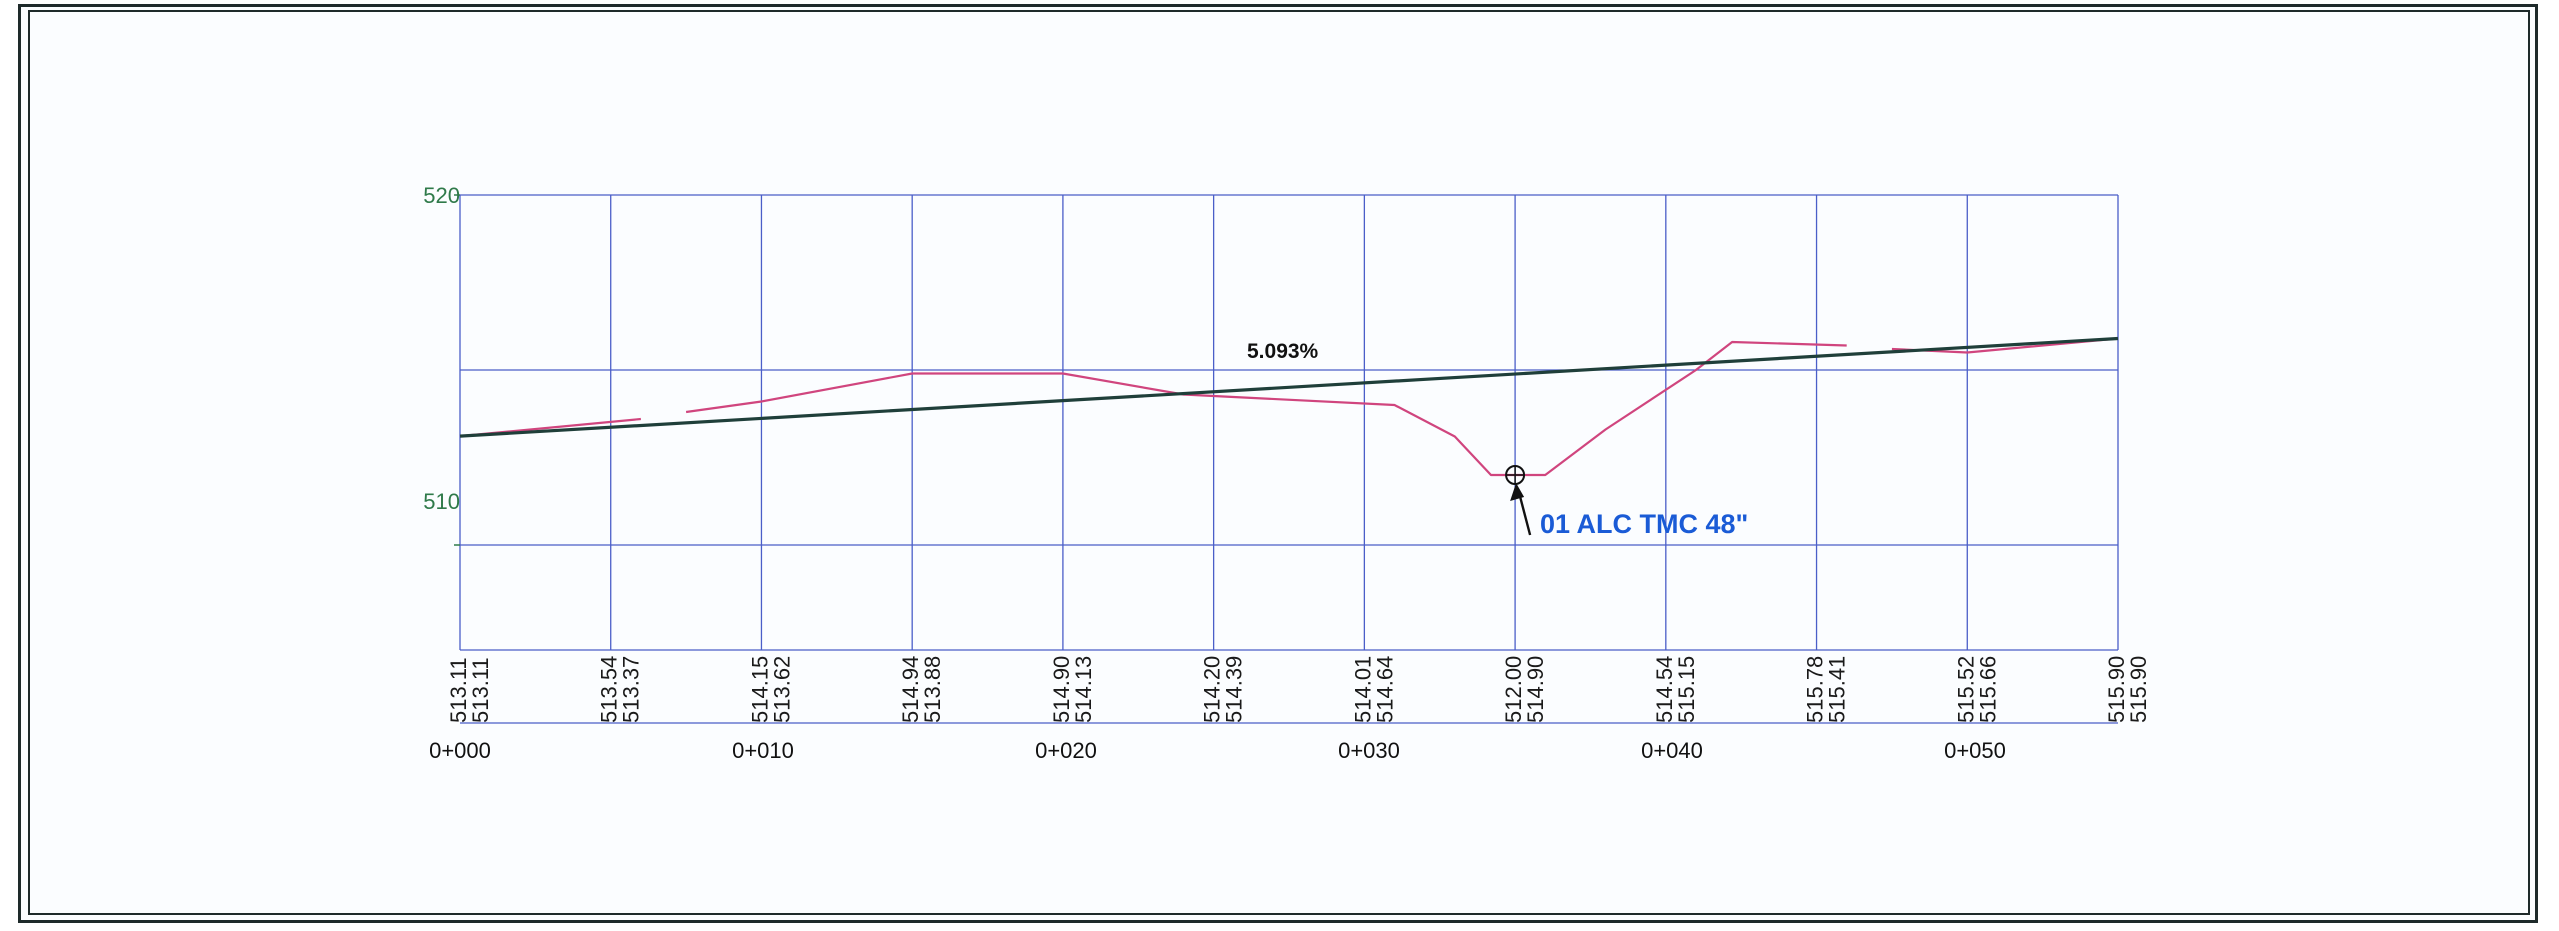  What do you see at coordinates (441, 195) in the screenshot?
I see `elevation-label-520: 520` at bounding box center [441, 195].